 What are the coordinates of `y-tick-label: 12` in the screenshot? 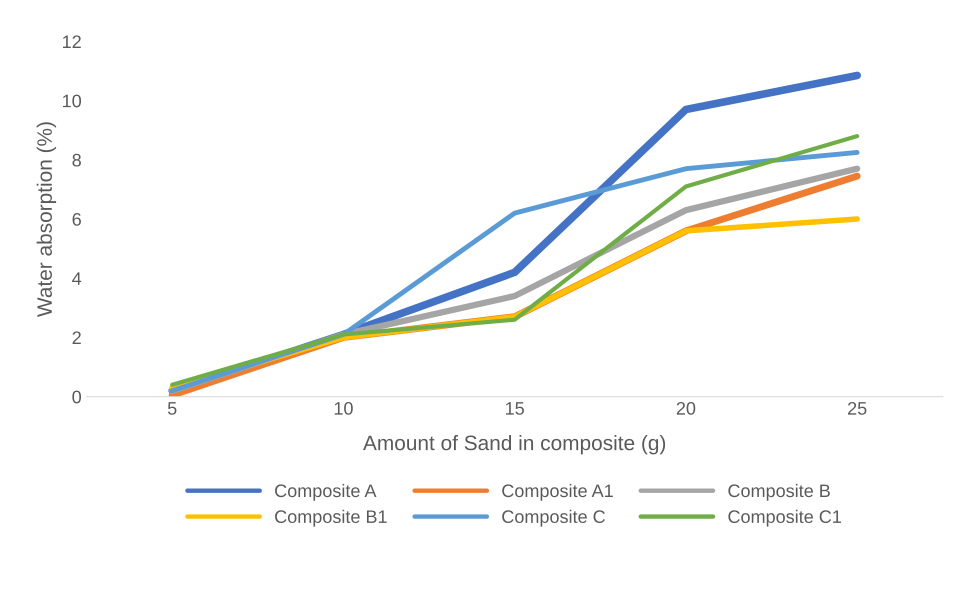 It's located at (72, 41).